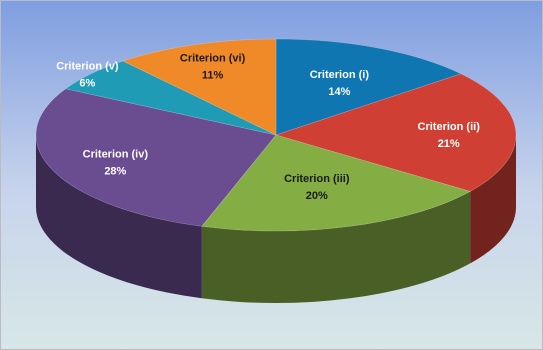 This screenshot has width=543, height=350. Describe the element at coordinates (317, 187) in the screenshot. I see `slice-label-3: Criterion (iii) 20%` at that location.